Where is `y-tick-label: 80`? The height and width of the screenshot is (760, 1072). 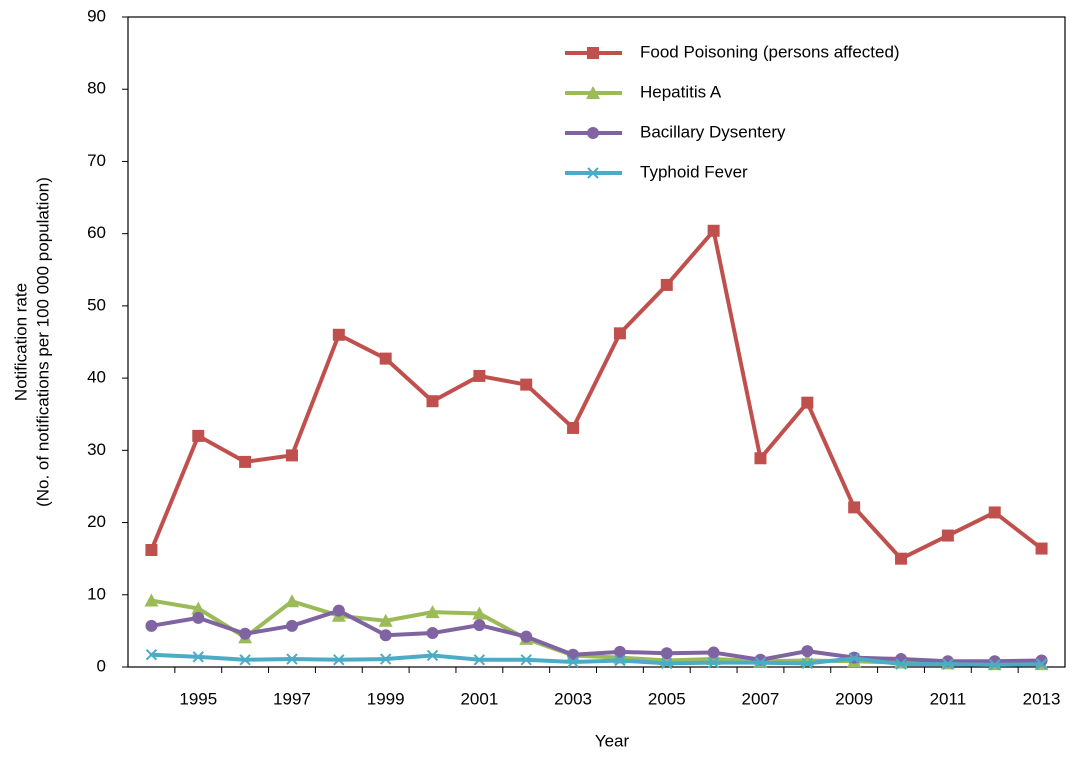
y-tick-label: 80 is located at coordinates (96, 88).